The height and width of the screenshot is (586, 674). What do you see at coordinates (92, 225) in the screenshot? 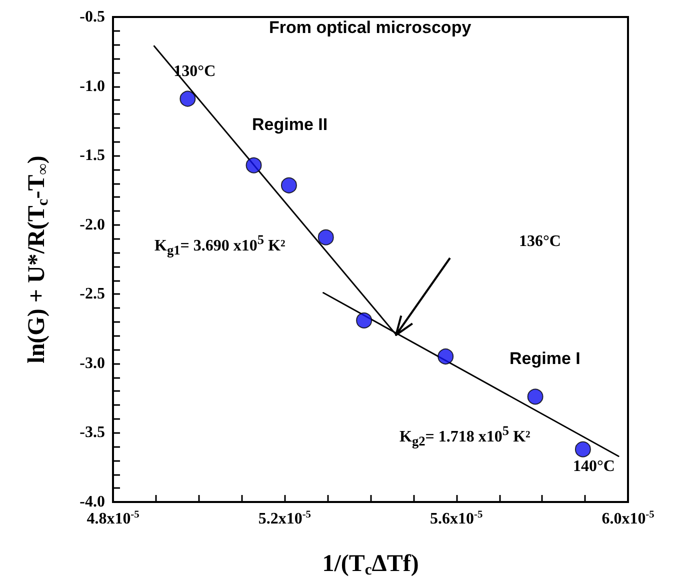
I see `y-tick-label: -2.0` at bounding box center [92, 225].